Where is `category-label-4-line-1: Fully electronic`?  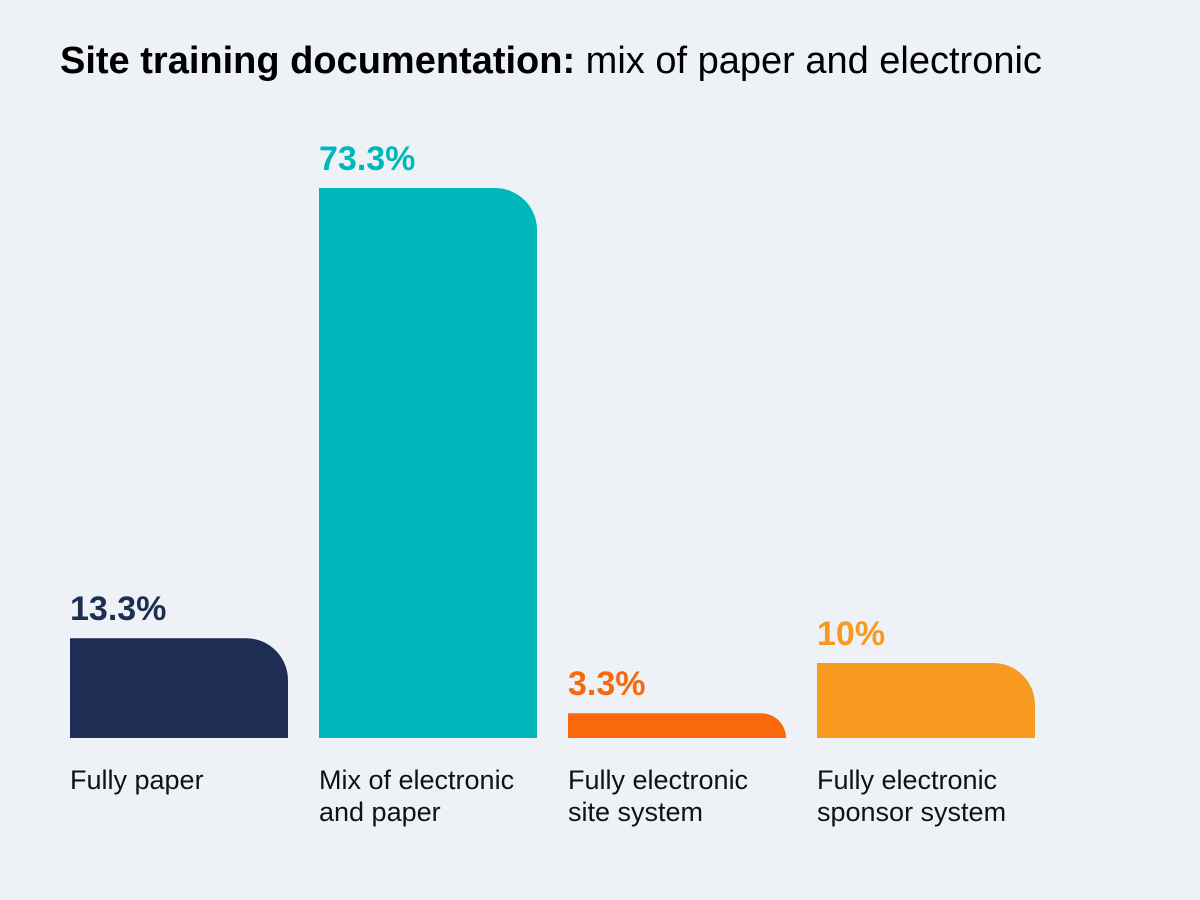 category-label-4-line-1: Fully electronic is located at coordinates (907, 780).